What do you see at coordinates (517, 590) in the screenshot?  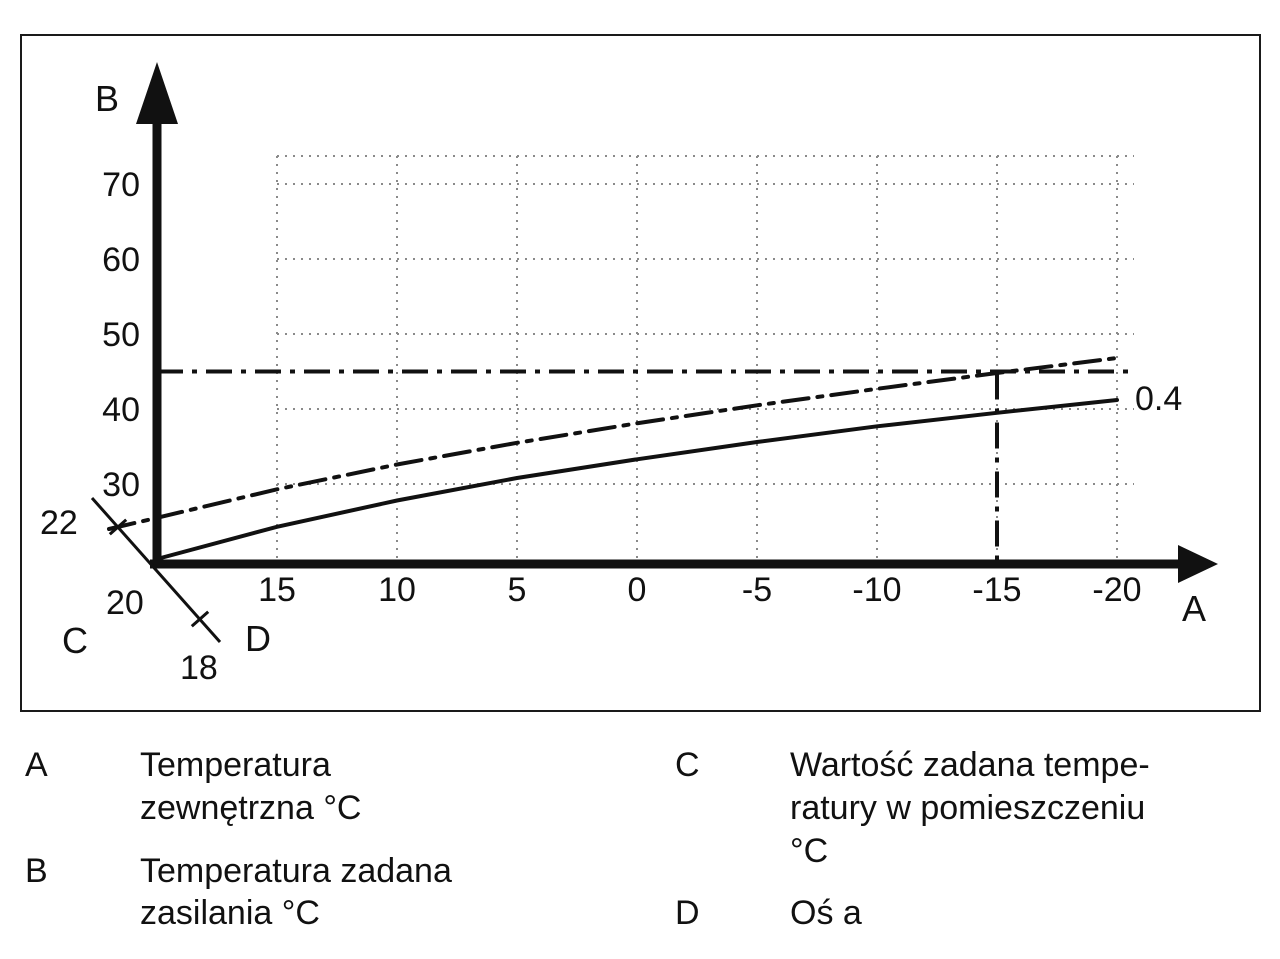 I see `x-tick-label: 5` at bounding box center [517, 590].